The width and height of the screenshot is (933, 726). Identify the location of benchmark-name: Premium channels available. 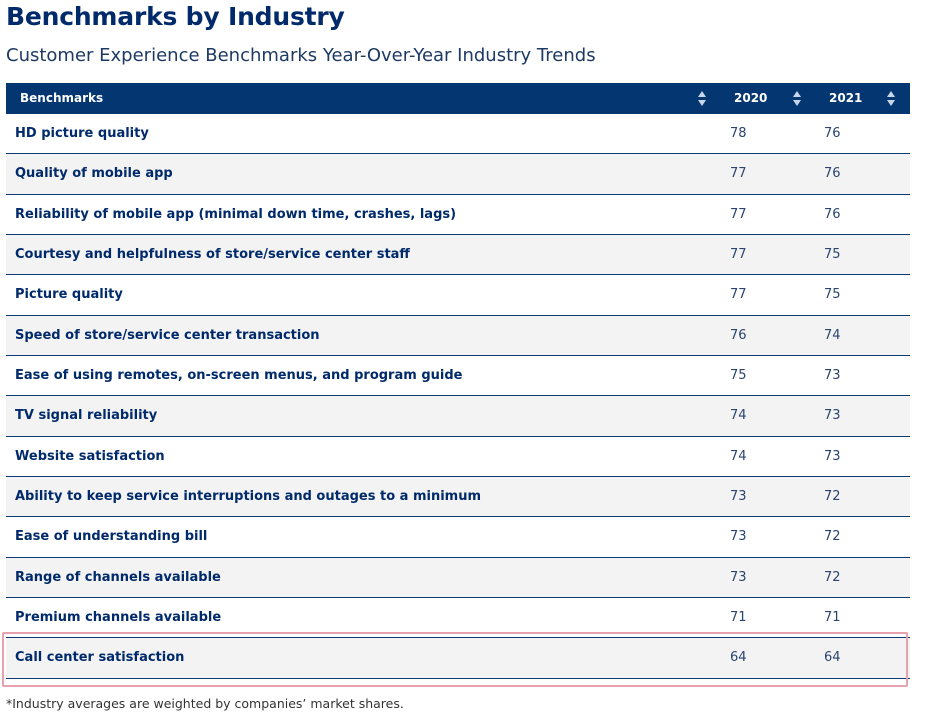
(118, 617).